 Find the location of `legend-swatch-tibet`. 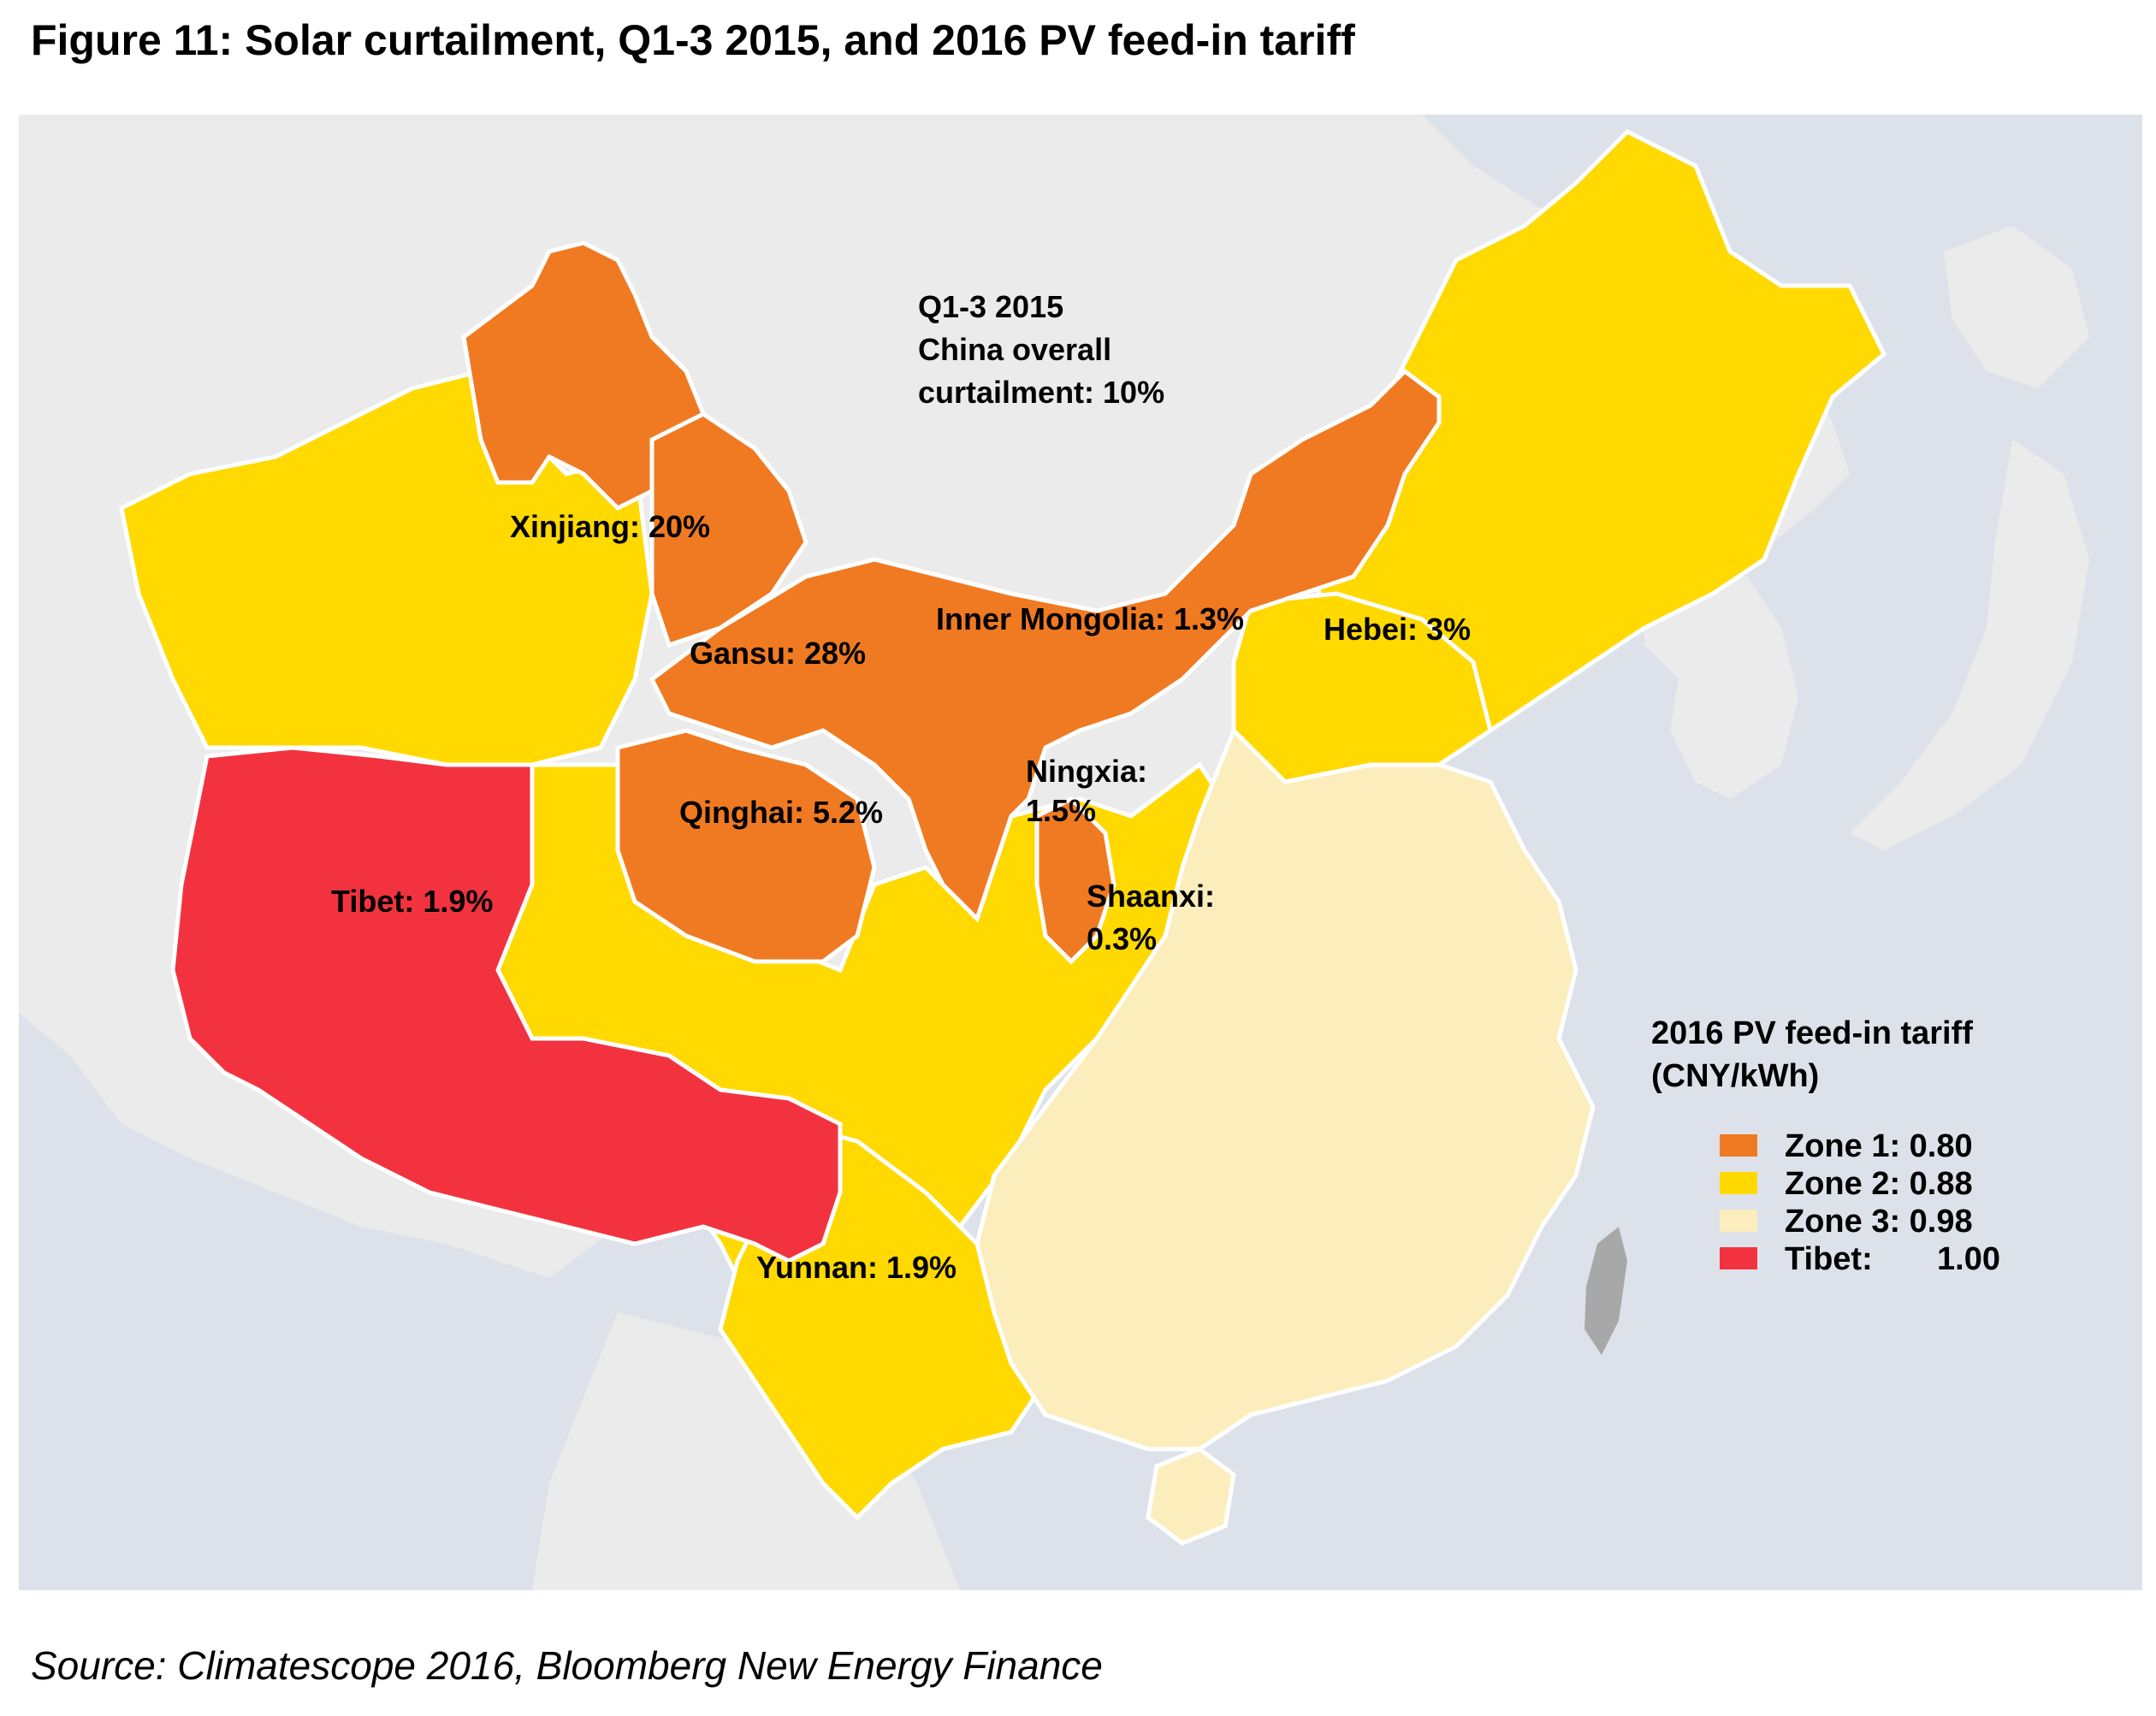

legend-swatch-tibet is located at coordinates (1738, 1258).